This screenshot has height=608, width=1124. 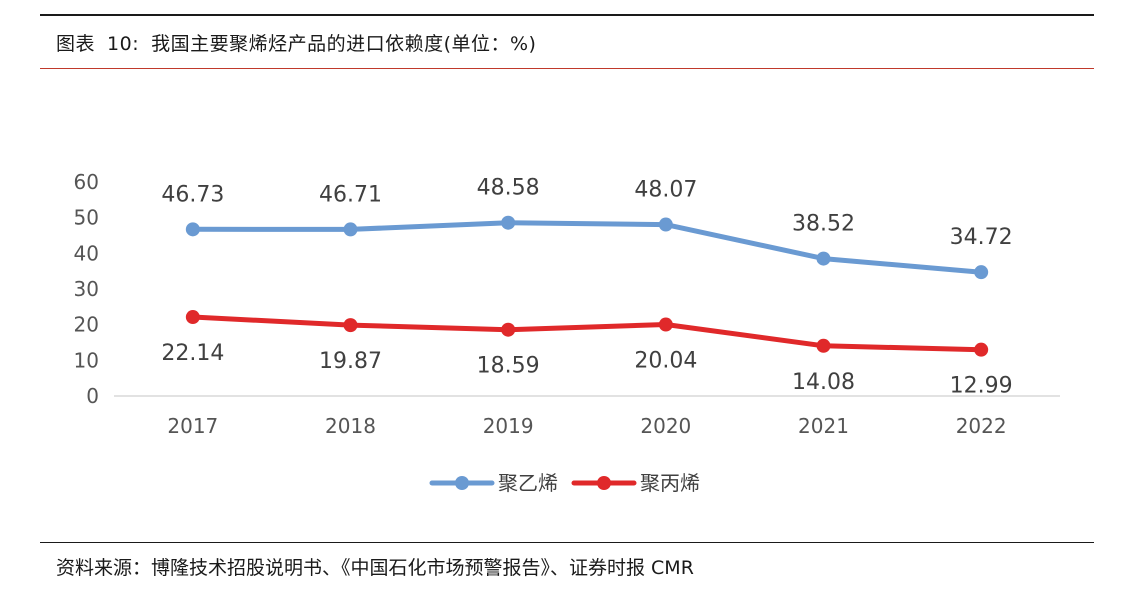 I want to click on data-label: 46.71, so click(x=350, y=194).